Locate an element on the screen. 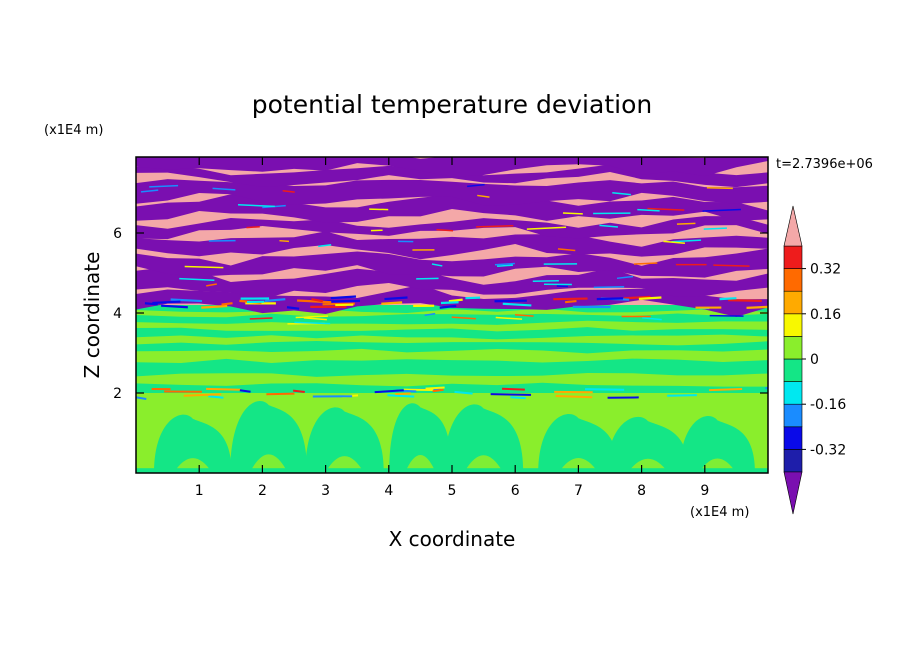 This screenshot has width=904, height=654. chart-title: potential temperature deviation is located at coordinates (452, 104).